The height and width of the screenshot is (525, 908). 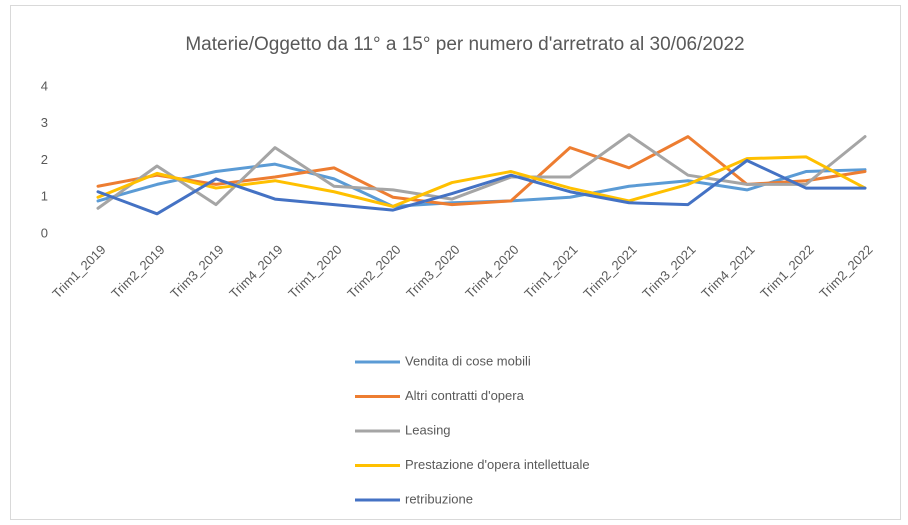 What do you see at coordinates (439, 498) in the screenshot?
I see `legend-label: retribuzione` at bounding box center [439, 498].